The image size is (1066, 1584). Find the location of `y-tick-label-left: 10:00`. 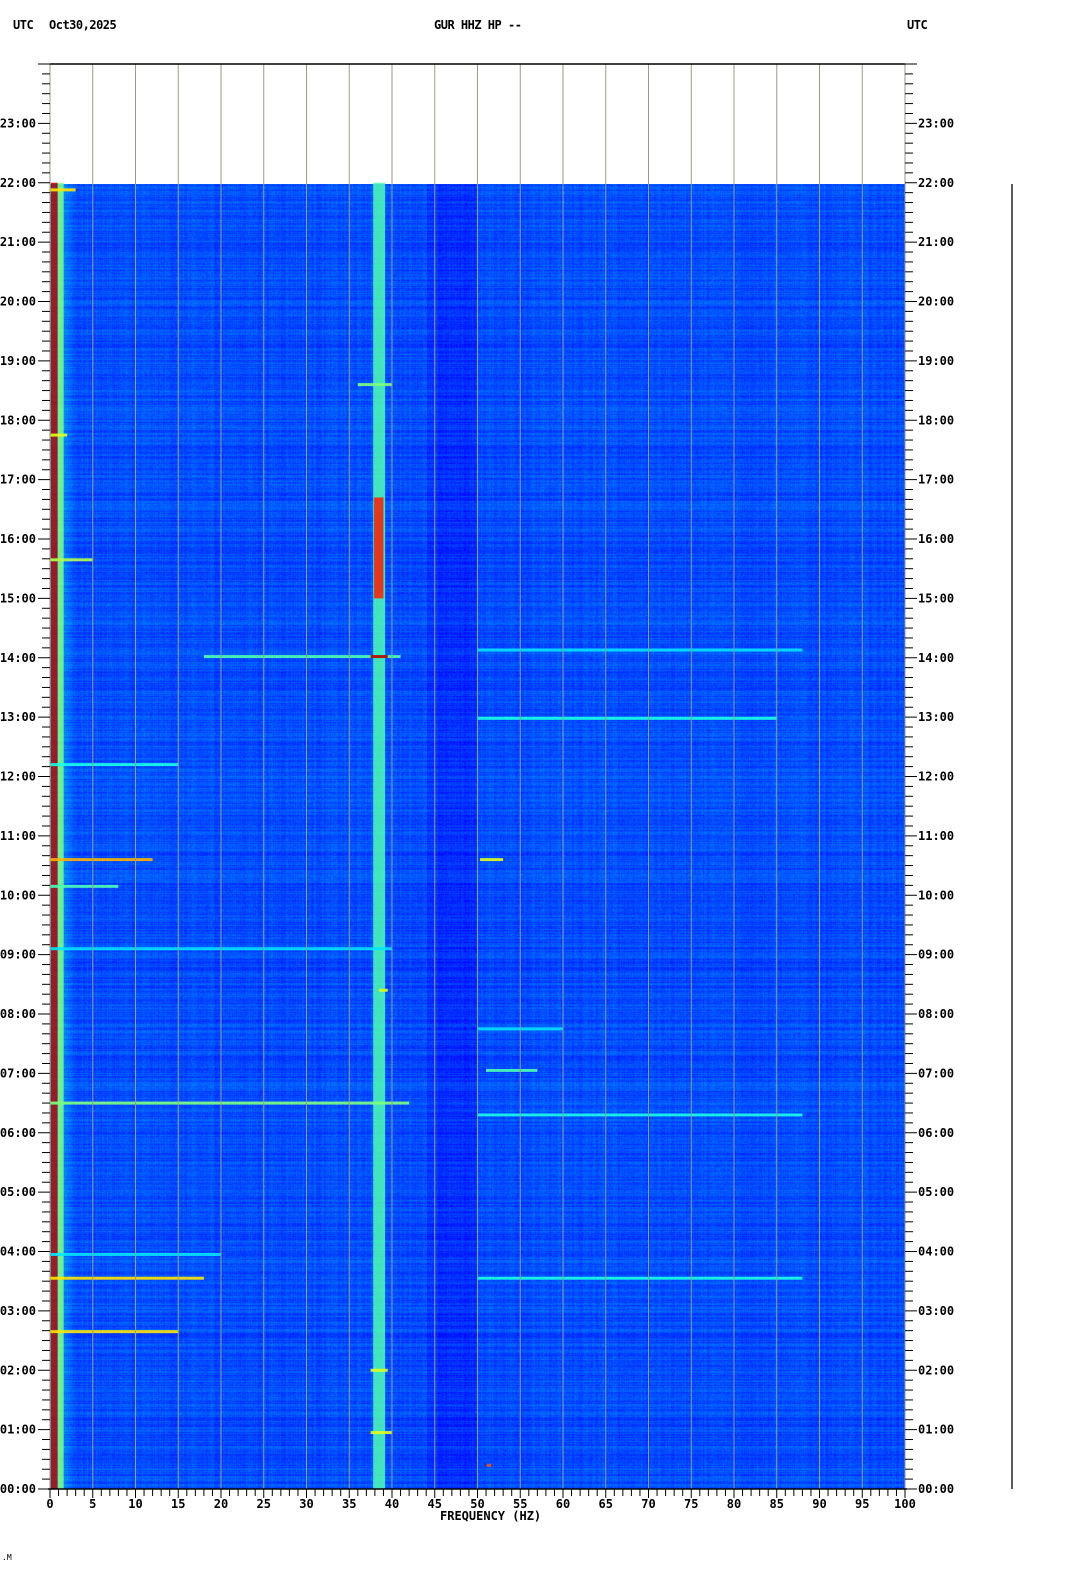

y-tick-label-left: 10:00 is located at coordinates (18, 895).